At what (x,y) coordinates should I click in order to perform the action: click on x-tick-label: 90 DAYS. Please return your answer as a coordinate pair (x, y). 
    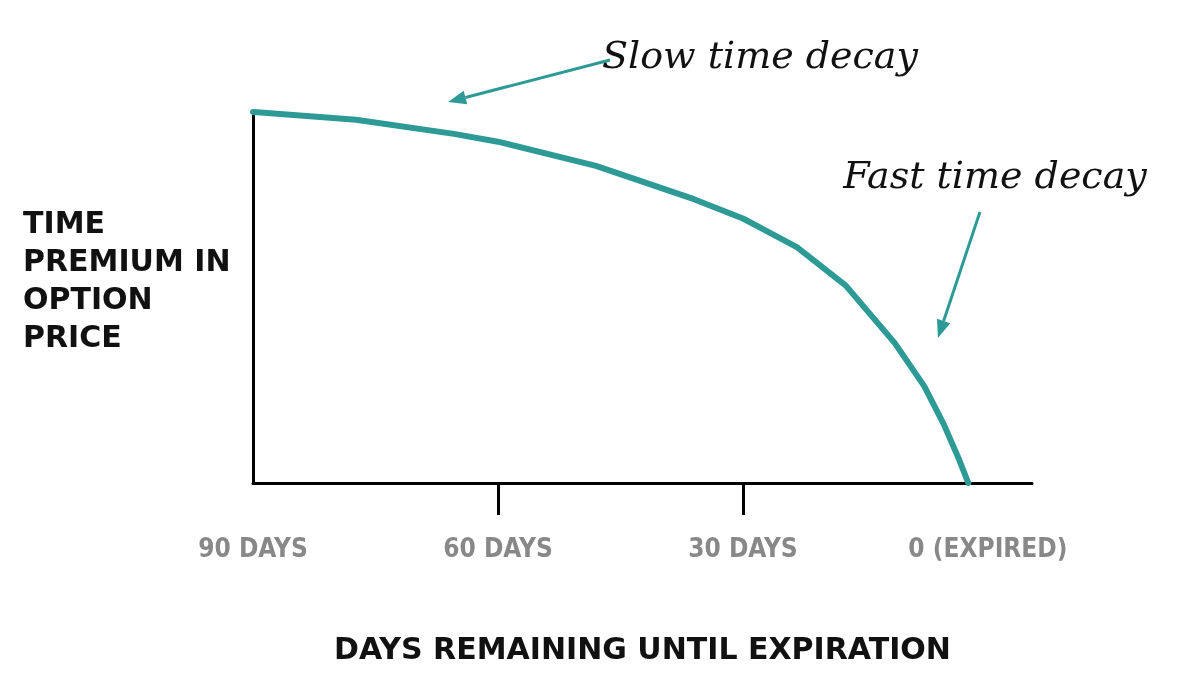
    Looking at the image, I should click on (253, 548).